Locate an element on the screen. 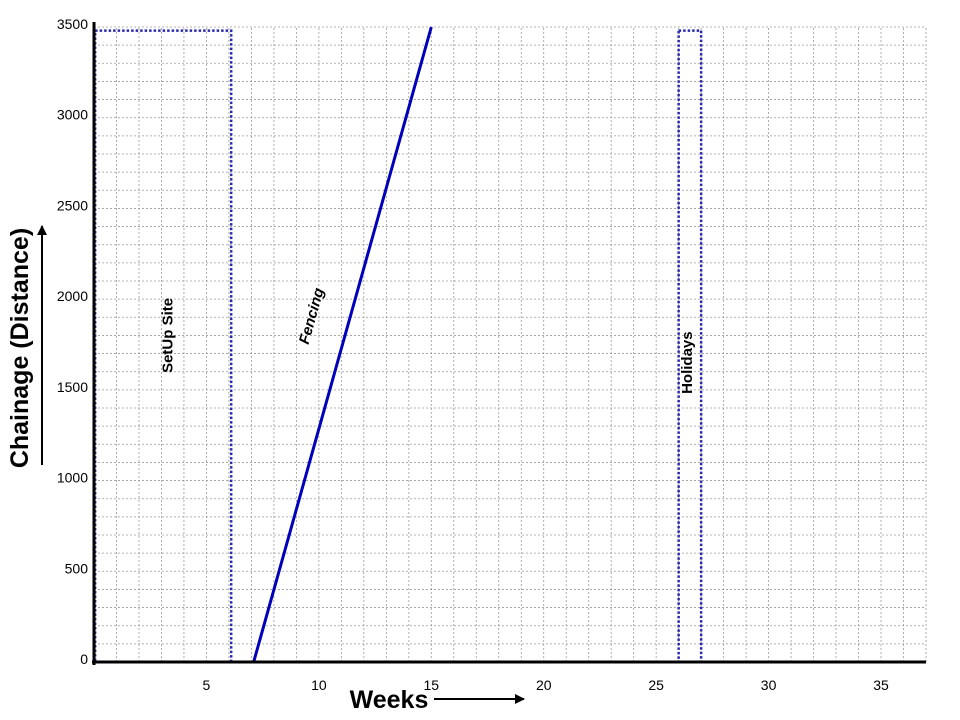 Image resolution: width=960 pixels, height=720 pixels. y-tick-label: 2500 is located at coordinates (72, 205).